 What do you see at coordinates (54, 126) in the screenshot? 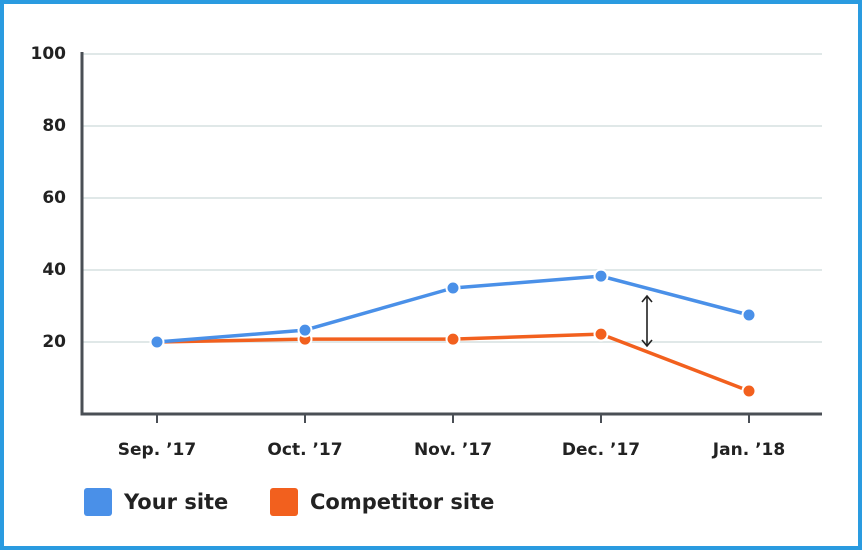
I see `y-tick-label: 80` at bounding box center [54, 126].